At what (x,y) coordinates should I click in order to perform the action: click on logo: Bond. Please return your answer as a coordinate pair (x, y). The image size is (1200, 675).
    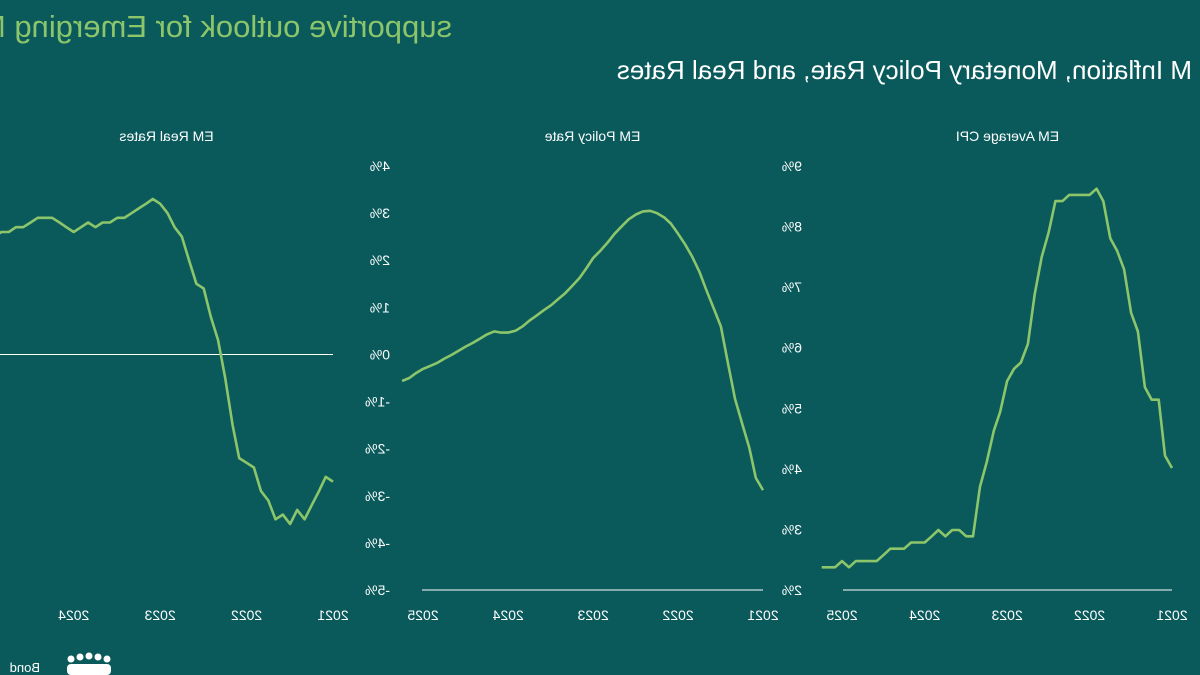
    Looking at the image, I should click on (60, 663).